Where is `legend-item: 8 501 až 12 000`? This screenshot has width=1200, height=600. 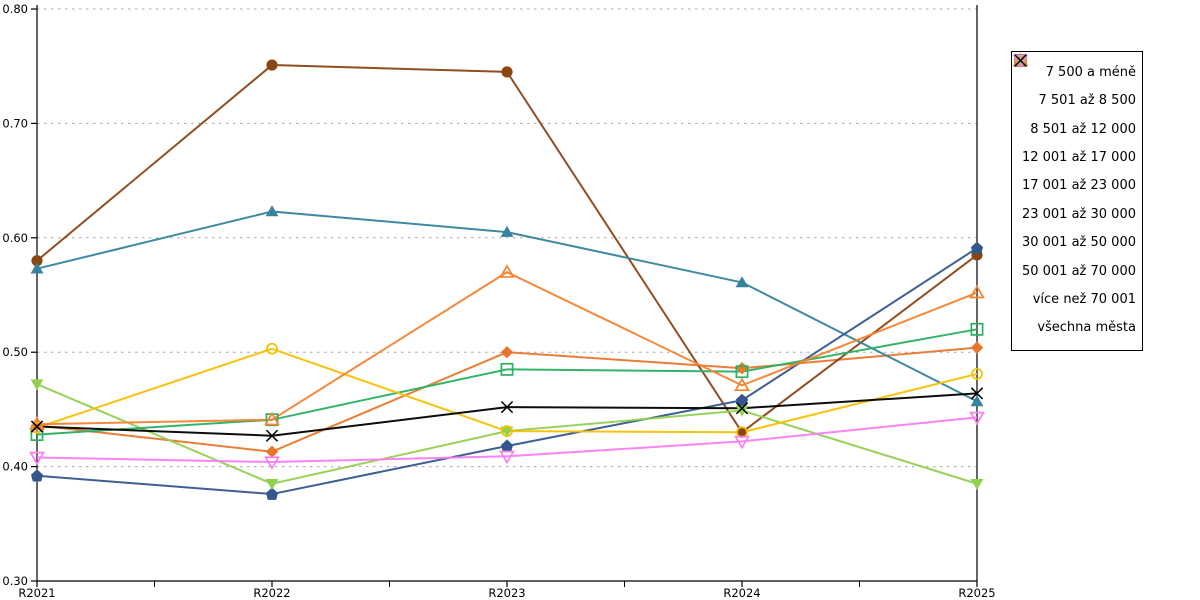 legend-item: 8 501 až 12 000 is located at coordinates (1075, 98).